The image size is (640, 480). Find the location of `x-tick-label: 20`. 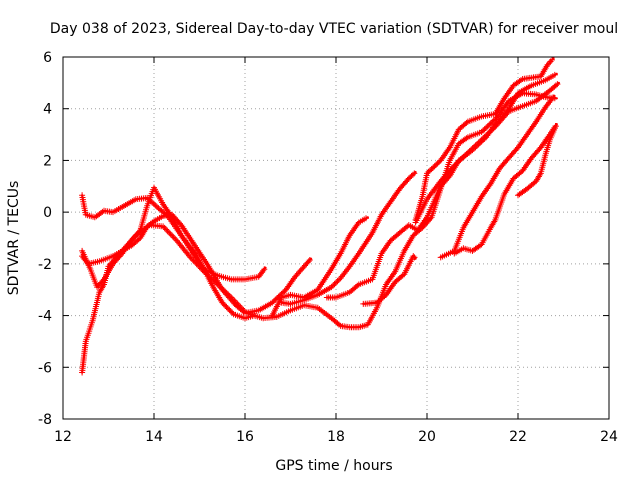

x-tick-label: 20 is located at coordinates (427, 437).